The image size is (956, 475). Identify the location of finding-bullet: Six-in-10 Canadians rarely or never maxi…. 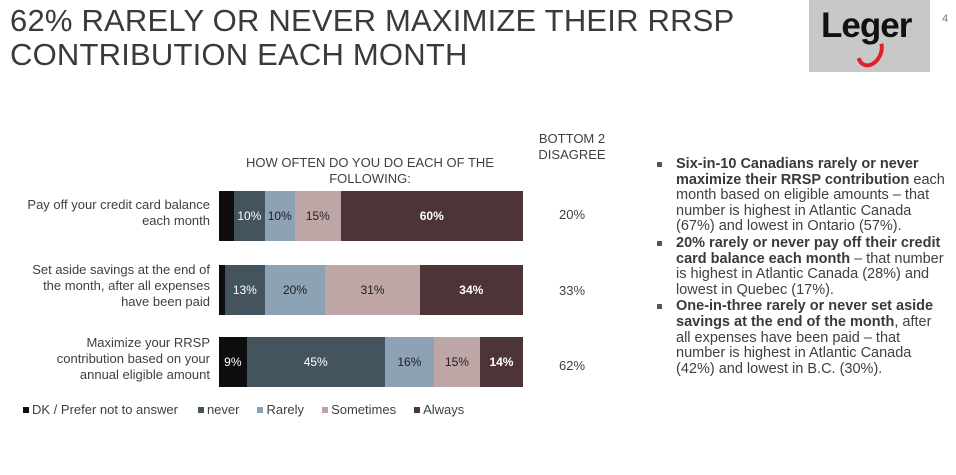
(801, 195).